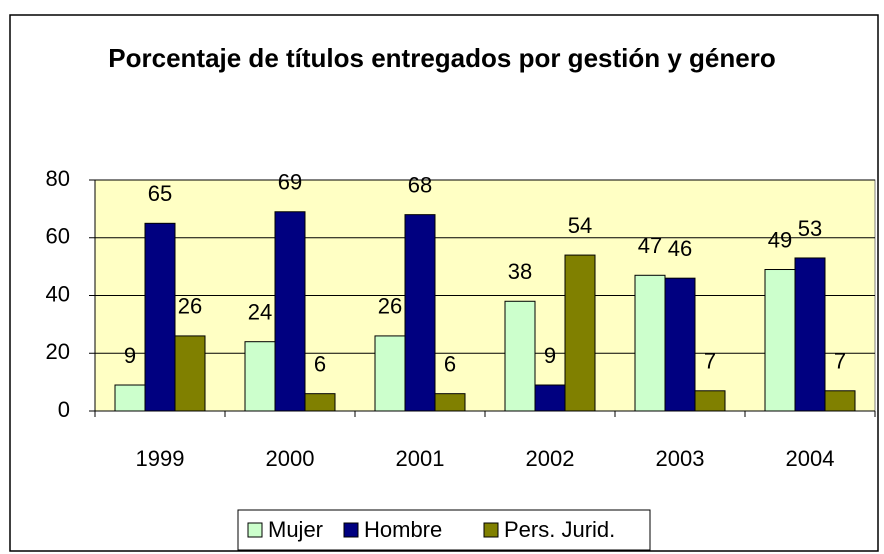 The image size is (884, 554). I want to click on x-tick-label: 2001, so click(420, 458).